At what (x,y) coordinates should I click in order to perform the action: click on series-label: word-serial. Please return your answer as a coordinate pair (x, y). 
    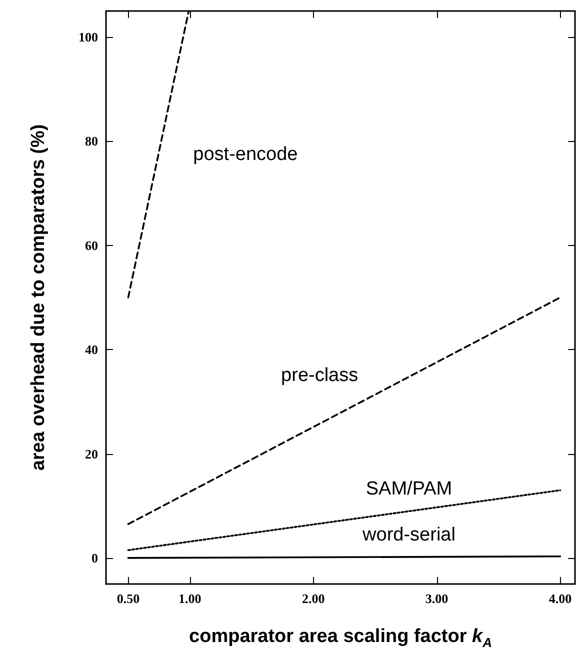
    Looking at the image, I should click on (409, 535).